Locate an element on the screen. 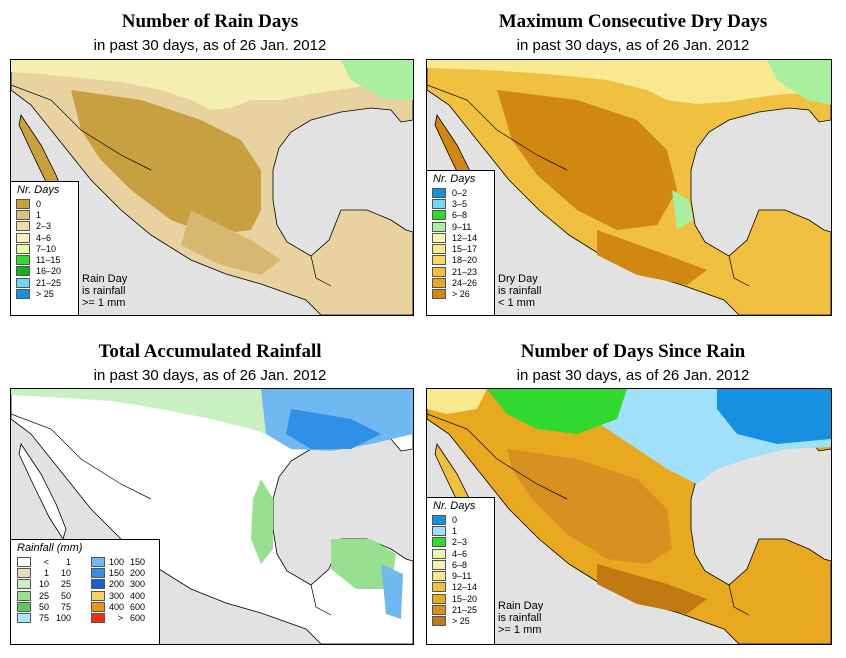 The height and width of the screenshot is (658, 846). legend-entry: 15–17 is located at coordinates (460, 249).